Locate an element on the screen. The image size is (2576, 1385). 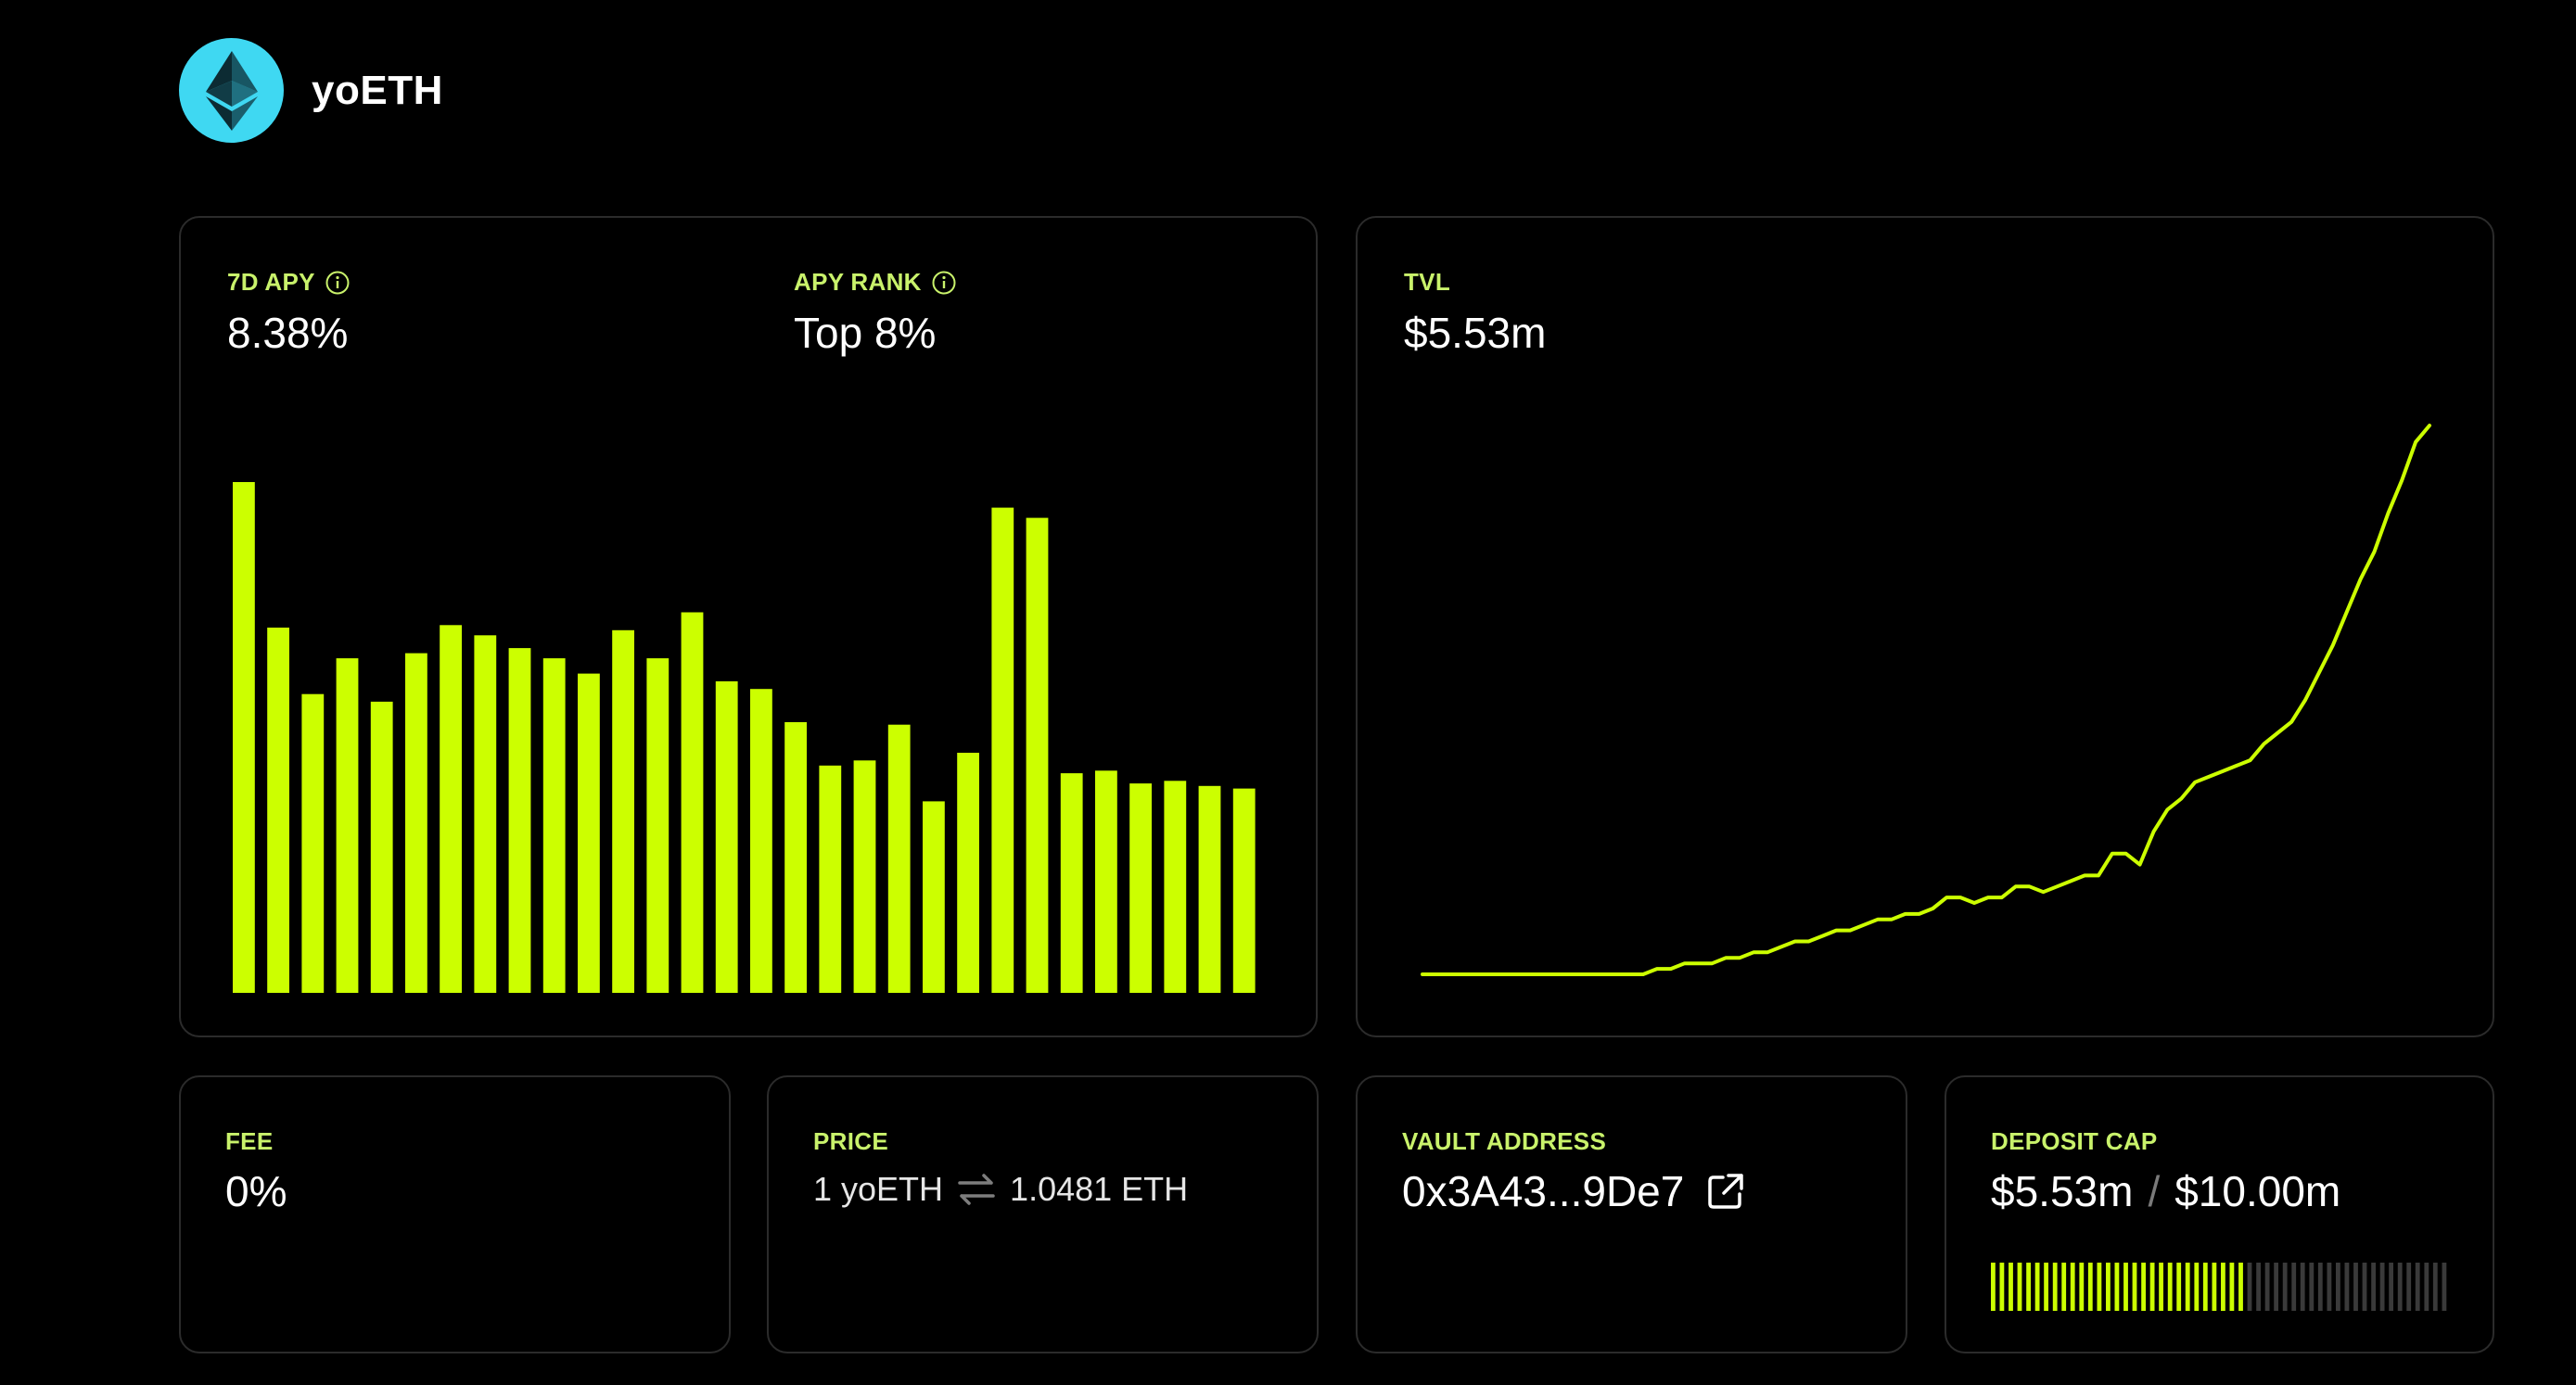
fee-card: FEE 0% is located at coordinates (455, 1214).